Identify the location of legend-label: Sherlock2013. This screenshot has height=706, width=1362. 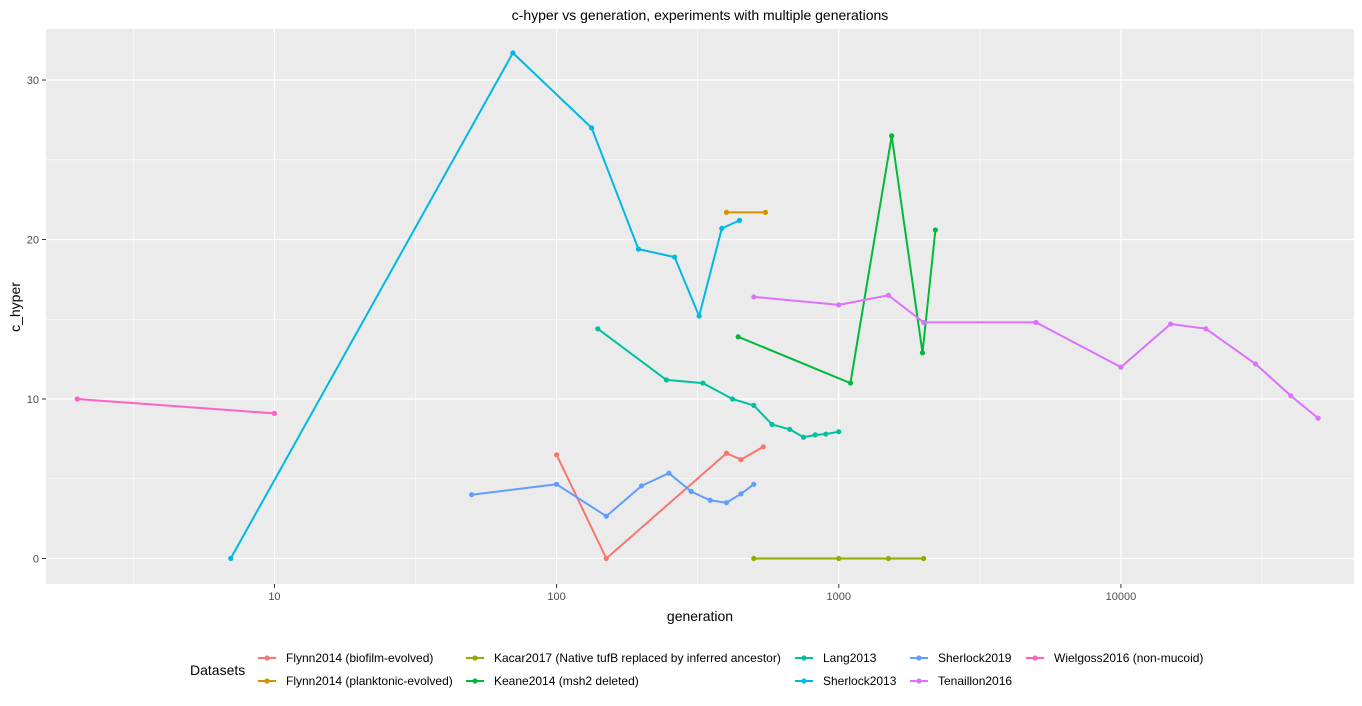
(860, 681).